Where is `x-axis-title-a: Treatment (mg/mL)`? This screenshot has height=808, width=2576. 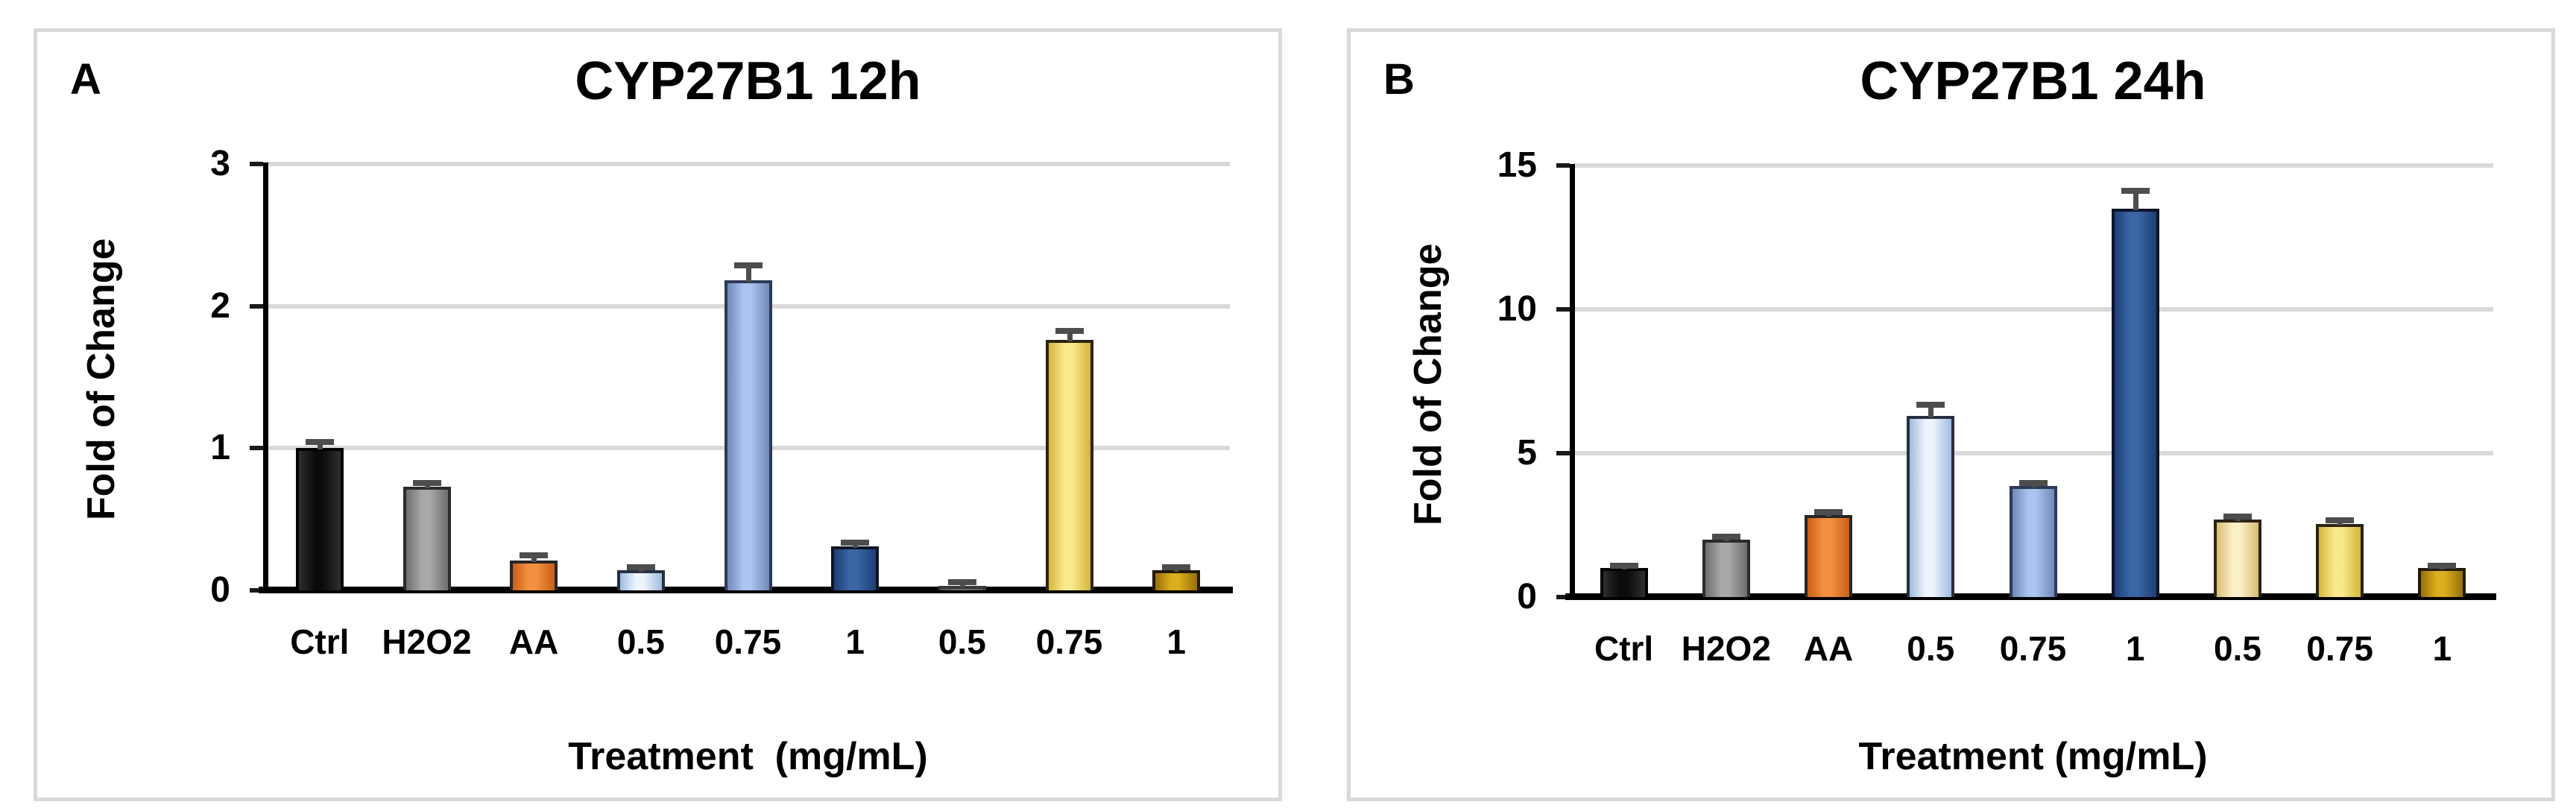
x-axis-title-a: Treatment (mg/mL) is located at coordinates (748, 756).